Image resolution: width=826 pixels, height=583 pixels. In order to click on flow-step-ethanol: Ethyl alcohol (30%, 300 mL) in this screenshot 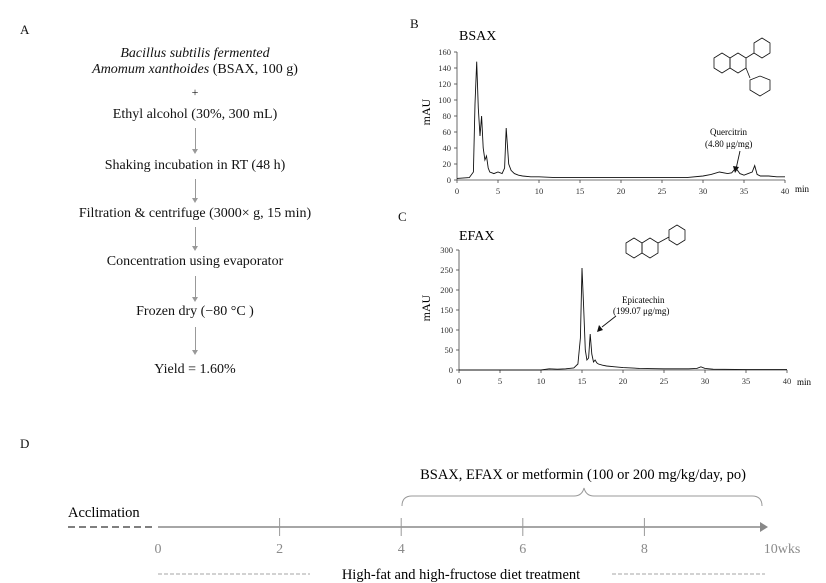, I will do `click(195, 114)`.